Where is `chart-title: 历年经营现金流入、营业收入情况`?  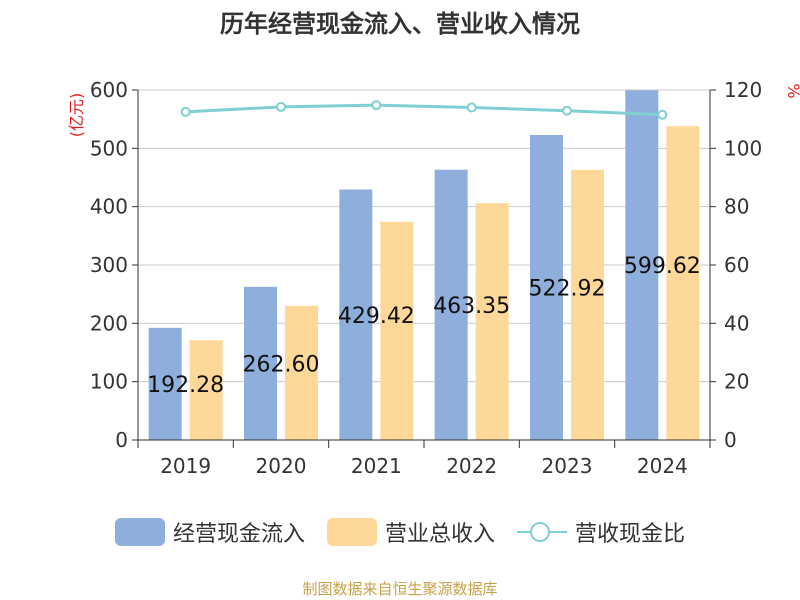 chart-title: 历年经营现金流入、营业收入情况 is located at coordinates (400, 24).